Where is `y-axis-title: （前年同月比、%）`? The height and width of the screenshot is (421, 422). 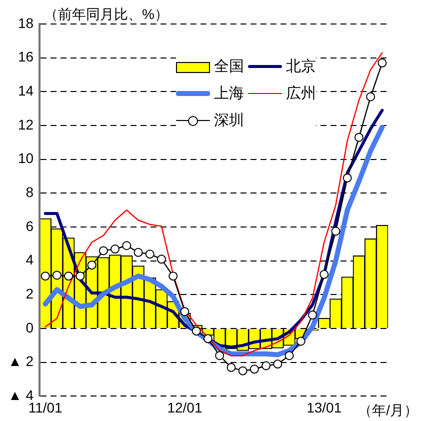 y-axis-title: （前年同月比、%） is located at coordinates (106, 15).